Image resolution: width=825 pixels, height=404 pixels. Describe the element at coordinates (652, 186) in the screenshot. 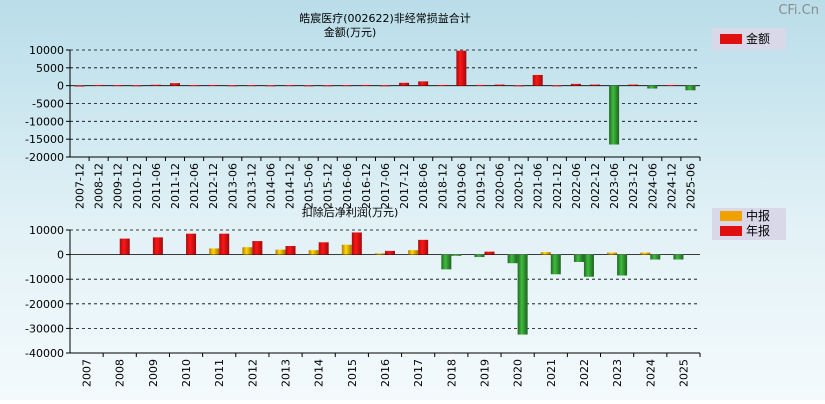

I see `chart1-xtick-label: 2024-06` at that location.